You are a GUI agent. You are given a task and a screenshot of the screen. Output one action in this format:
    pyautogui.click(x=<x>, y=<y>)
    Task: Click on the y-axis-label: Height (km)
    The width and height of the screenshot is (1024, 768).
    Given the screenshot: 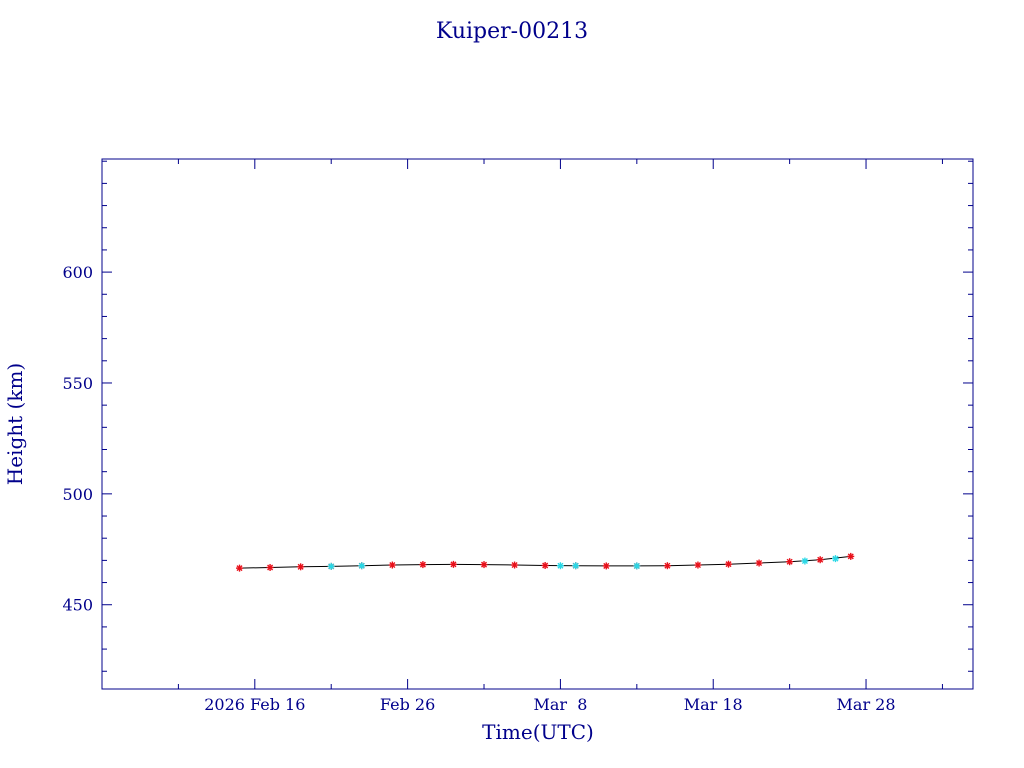 What is the action you would take?
    pyautogui.click(x=15, y=424)
    